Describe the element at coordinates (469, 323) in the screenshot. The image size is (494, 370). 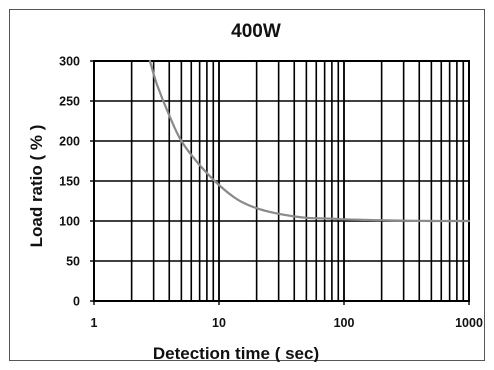
I see `x-tick-label: 1000` at that location.